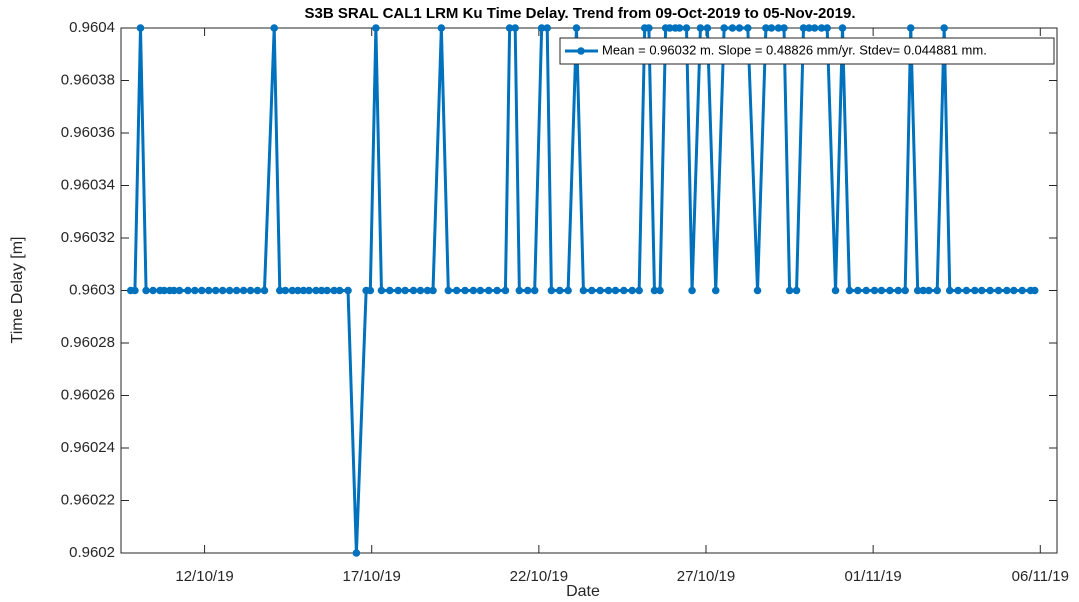  What do you see at coordinates (88, 499) in the screenshot?
I see `y-tick-label: 0.96022` at bounding box center [88, 499].